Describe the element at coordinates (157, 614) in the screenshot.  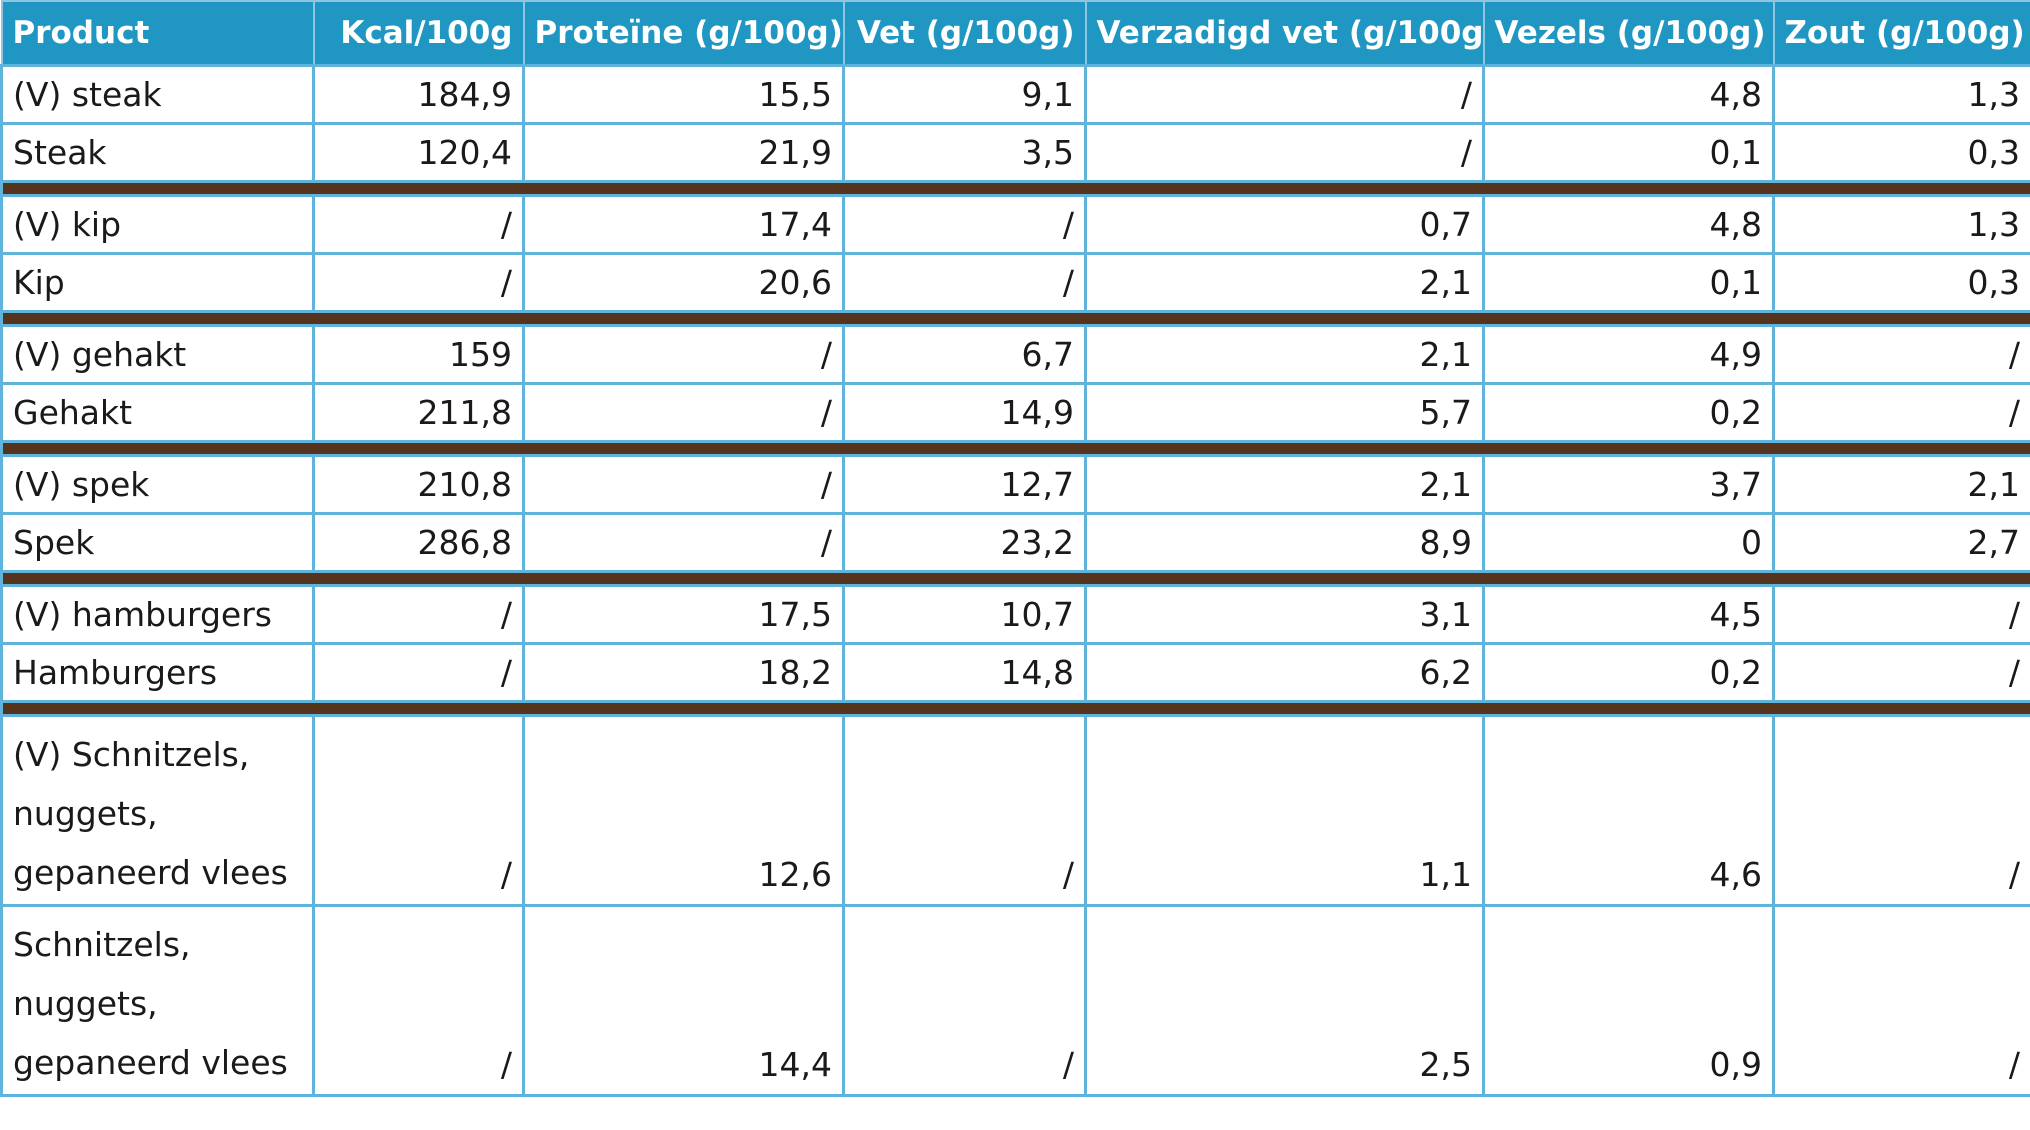
I see `product-name: (V) hamburgers` at that location.